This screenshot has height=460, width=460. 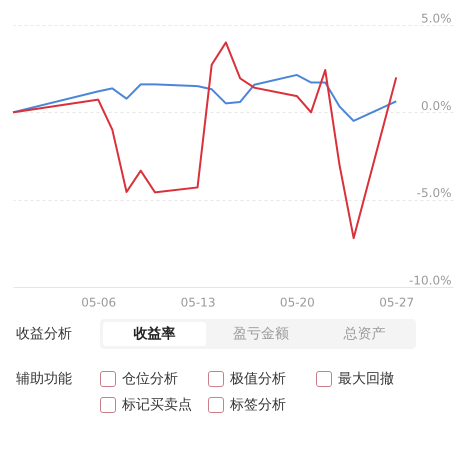 I want to click on text: 收益率, so click(x=154, y=334).